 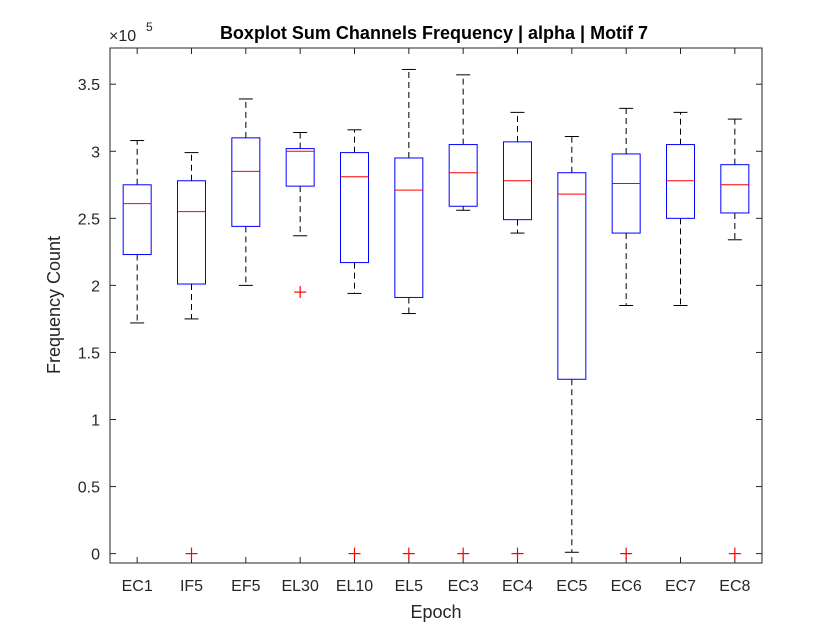 What do you see at coordinates (89, 488) in the screenshot?
I see `y-tick-label: 0.5` at bounding box center [89, 488].